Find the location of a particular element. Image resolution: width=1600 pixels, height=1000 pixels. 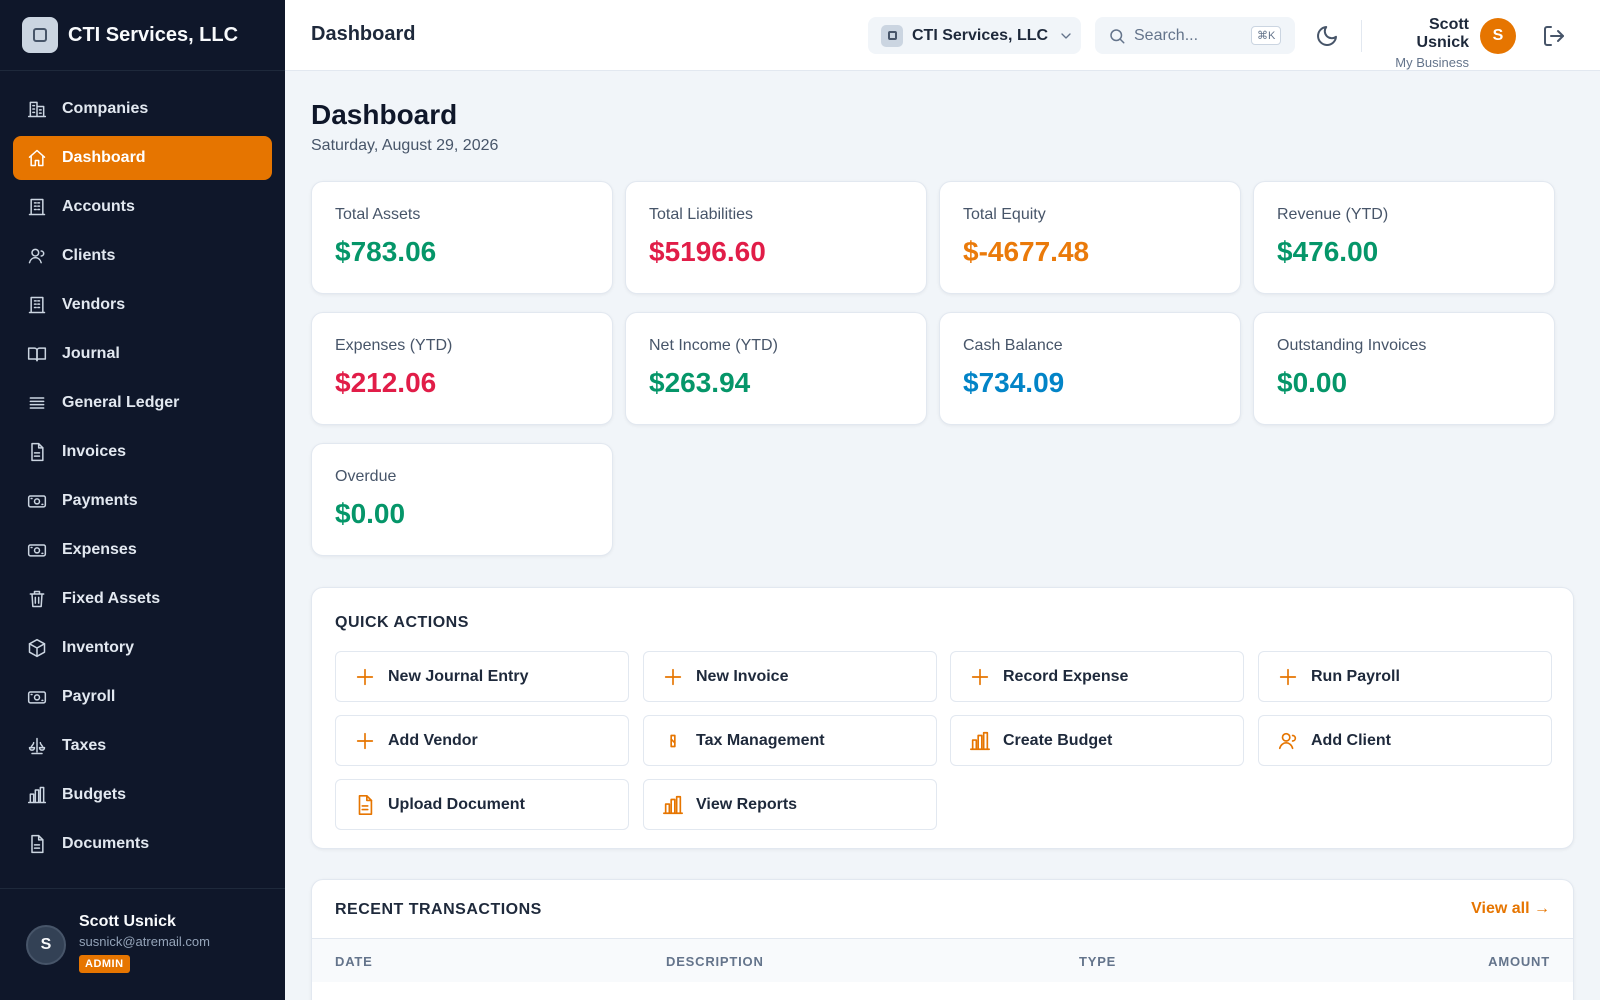

chart-icon is located at coordinates (37, 795).